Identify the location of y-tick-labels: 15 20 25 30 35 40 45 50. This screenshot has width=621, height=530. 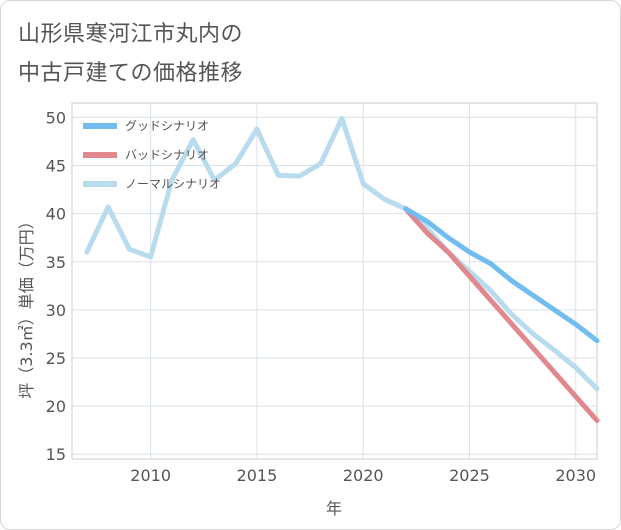
(56, 286).